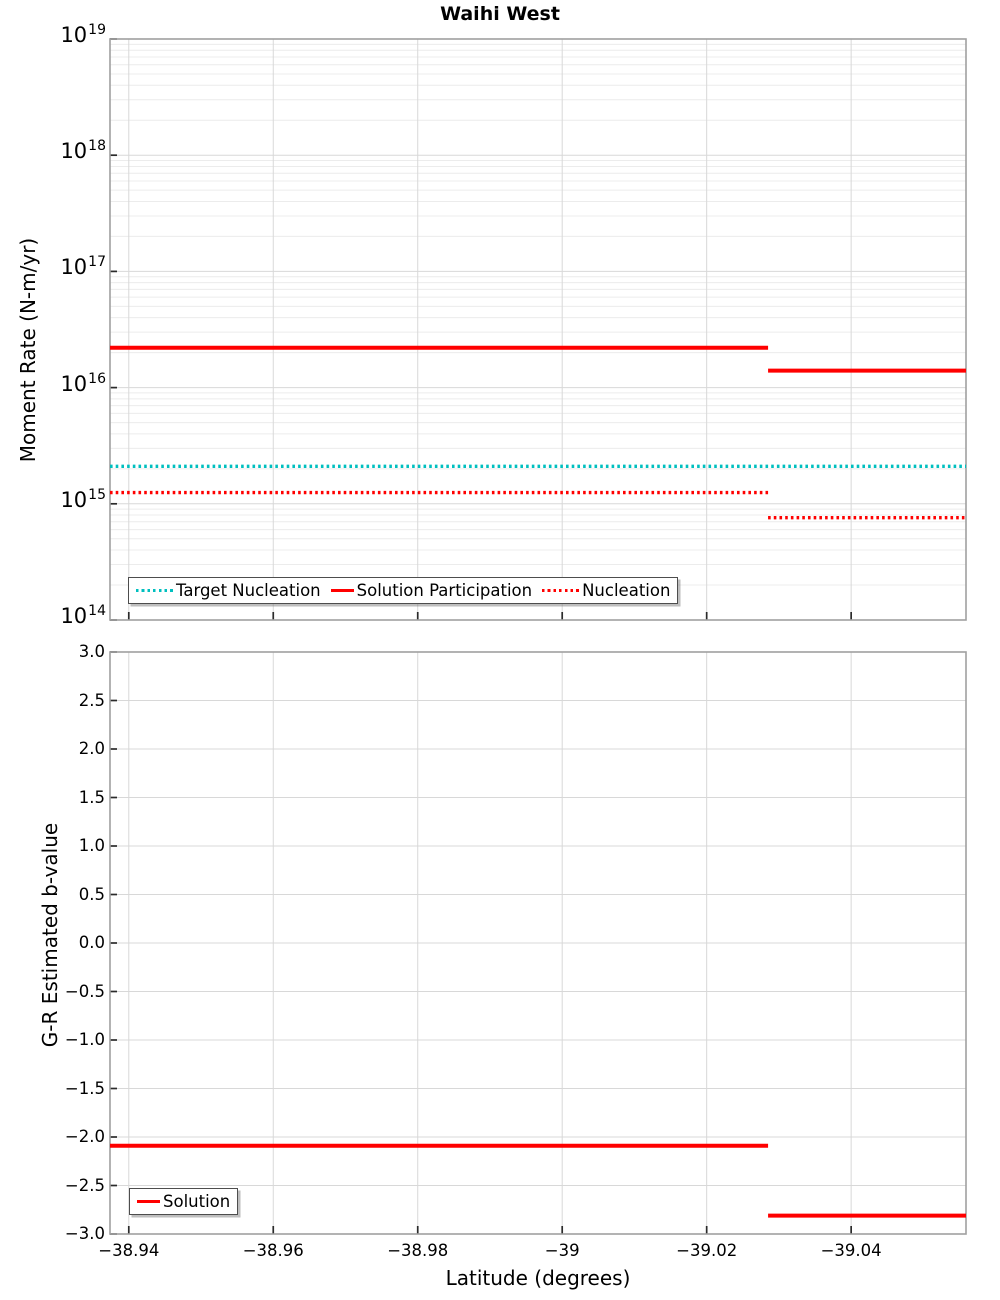  What do you see at coordinates (91, 797) in the screenshot?
I see `y-tick-label: 1.5` at bounding box center [91, 797].